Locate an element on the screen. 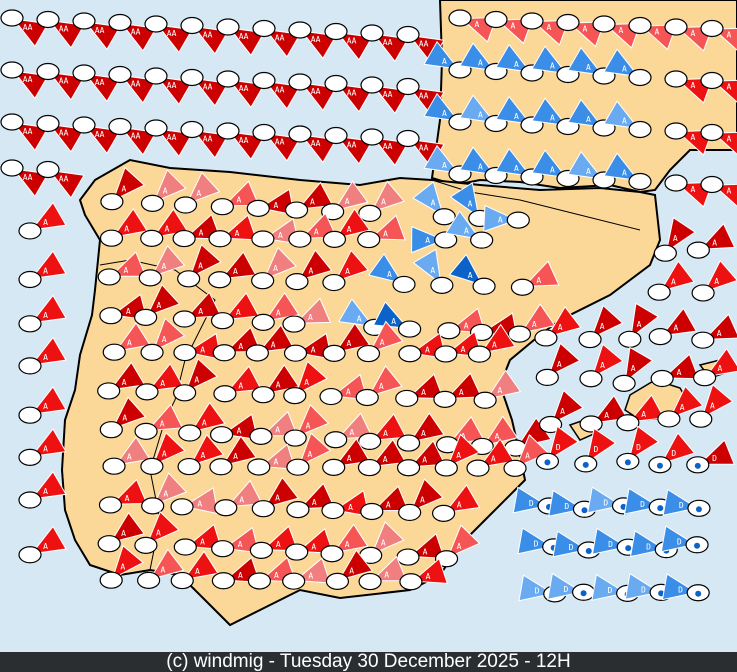 The width and height of the screenshot is (737, 672). depression-symbol: D is located at coordinates (595, 450).